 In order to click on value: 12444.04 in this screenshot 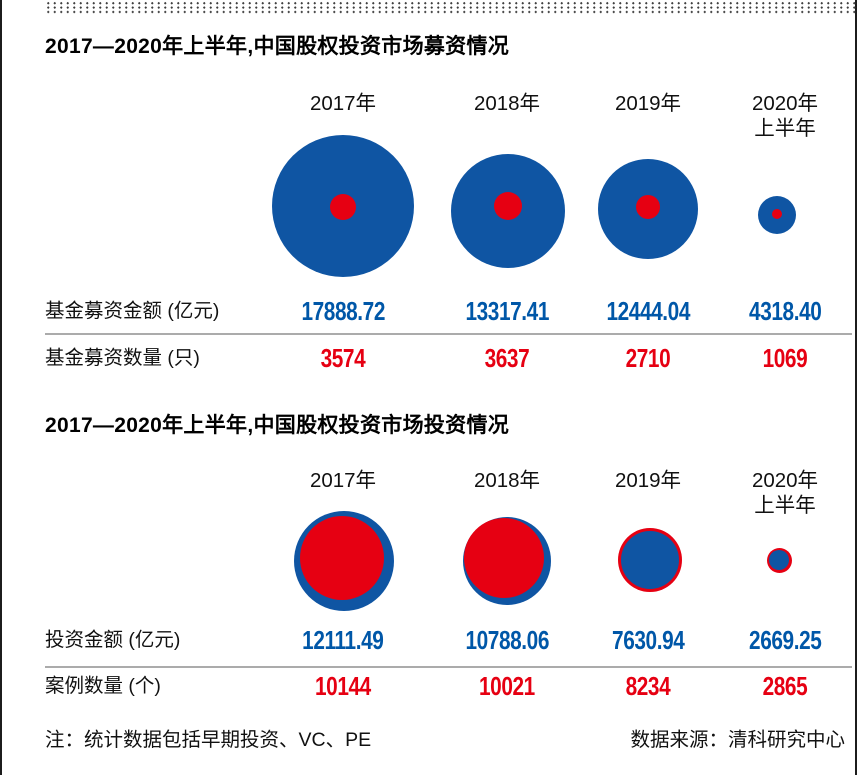, I will do `click(648, 311)`.